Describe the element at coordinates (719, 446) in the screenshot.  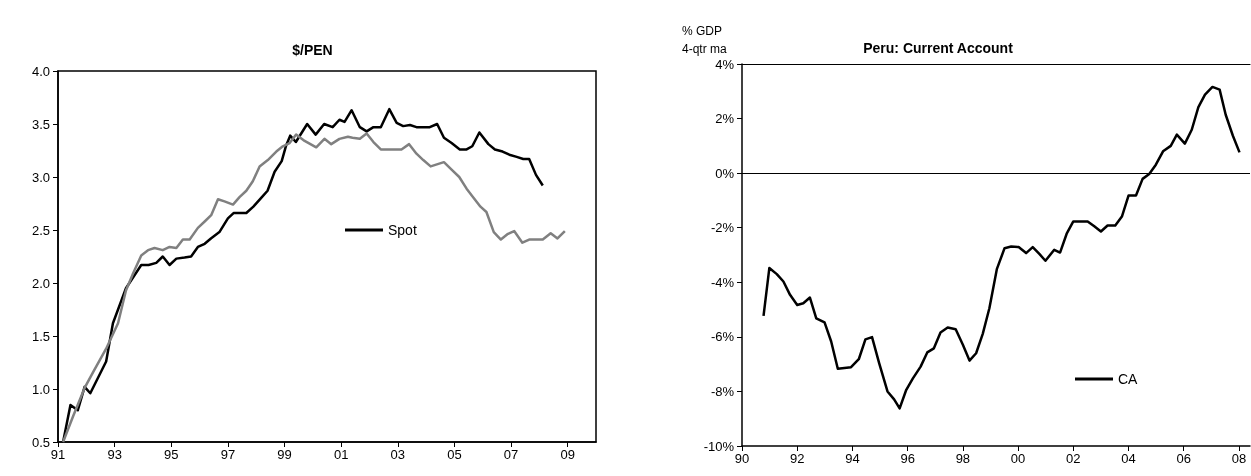
I see `y-tick-label: -10%` at that location.